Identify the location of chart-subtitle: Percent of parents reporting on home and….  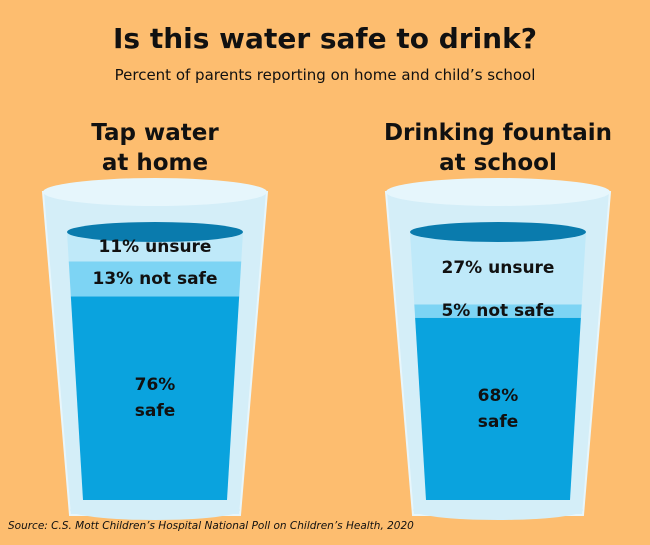
(325, 75).